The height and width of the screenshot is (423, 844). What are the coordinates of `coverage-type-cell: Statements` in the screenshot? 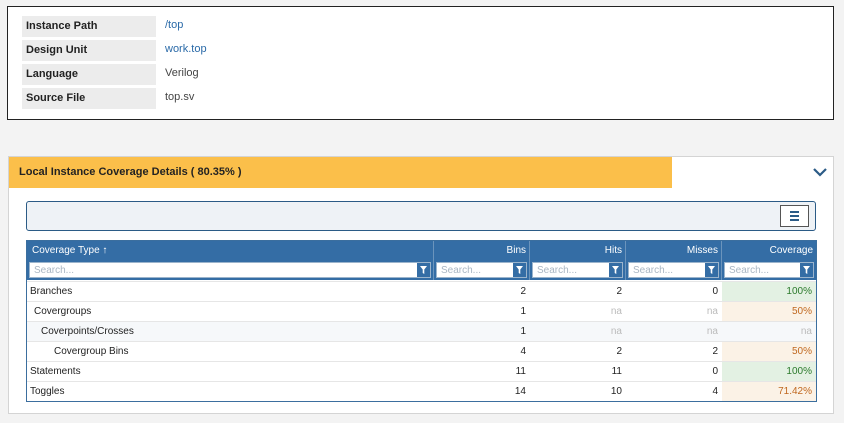 It's located at (55, 371).